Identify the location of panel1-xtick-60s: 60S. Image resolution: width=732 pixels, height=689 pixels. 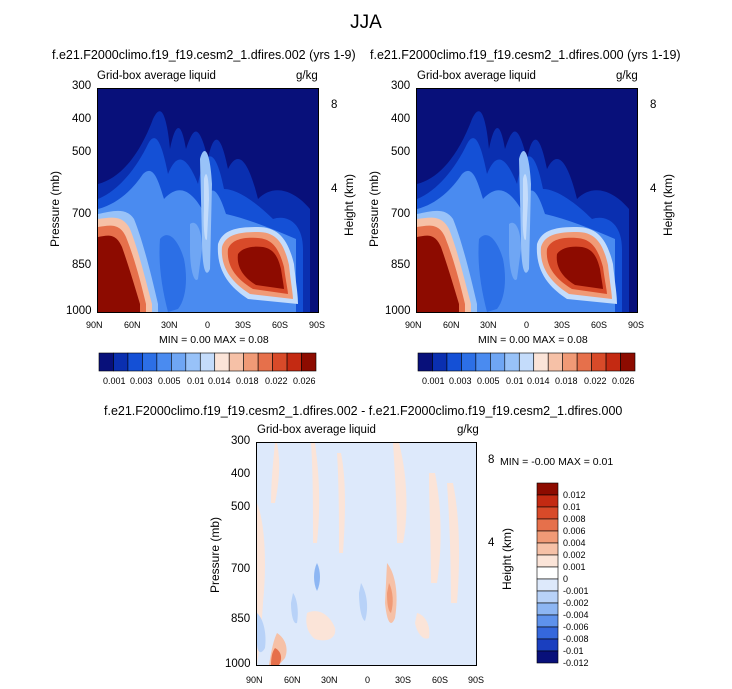
(280, 325).